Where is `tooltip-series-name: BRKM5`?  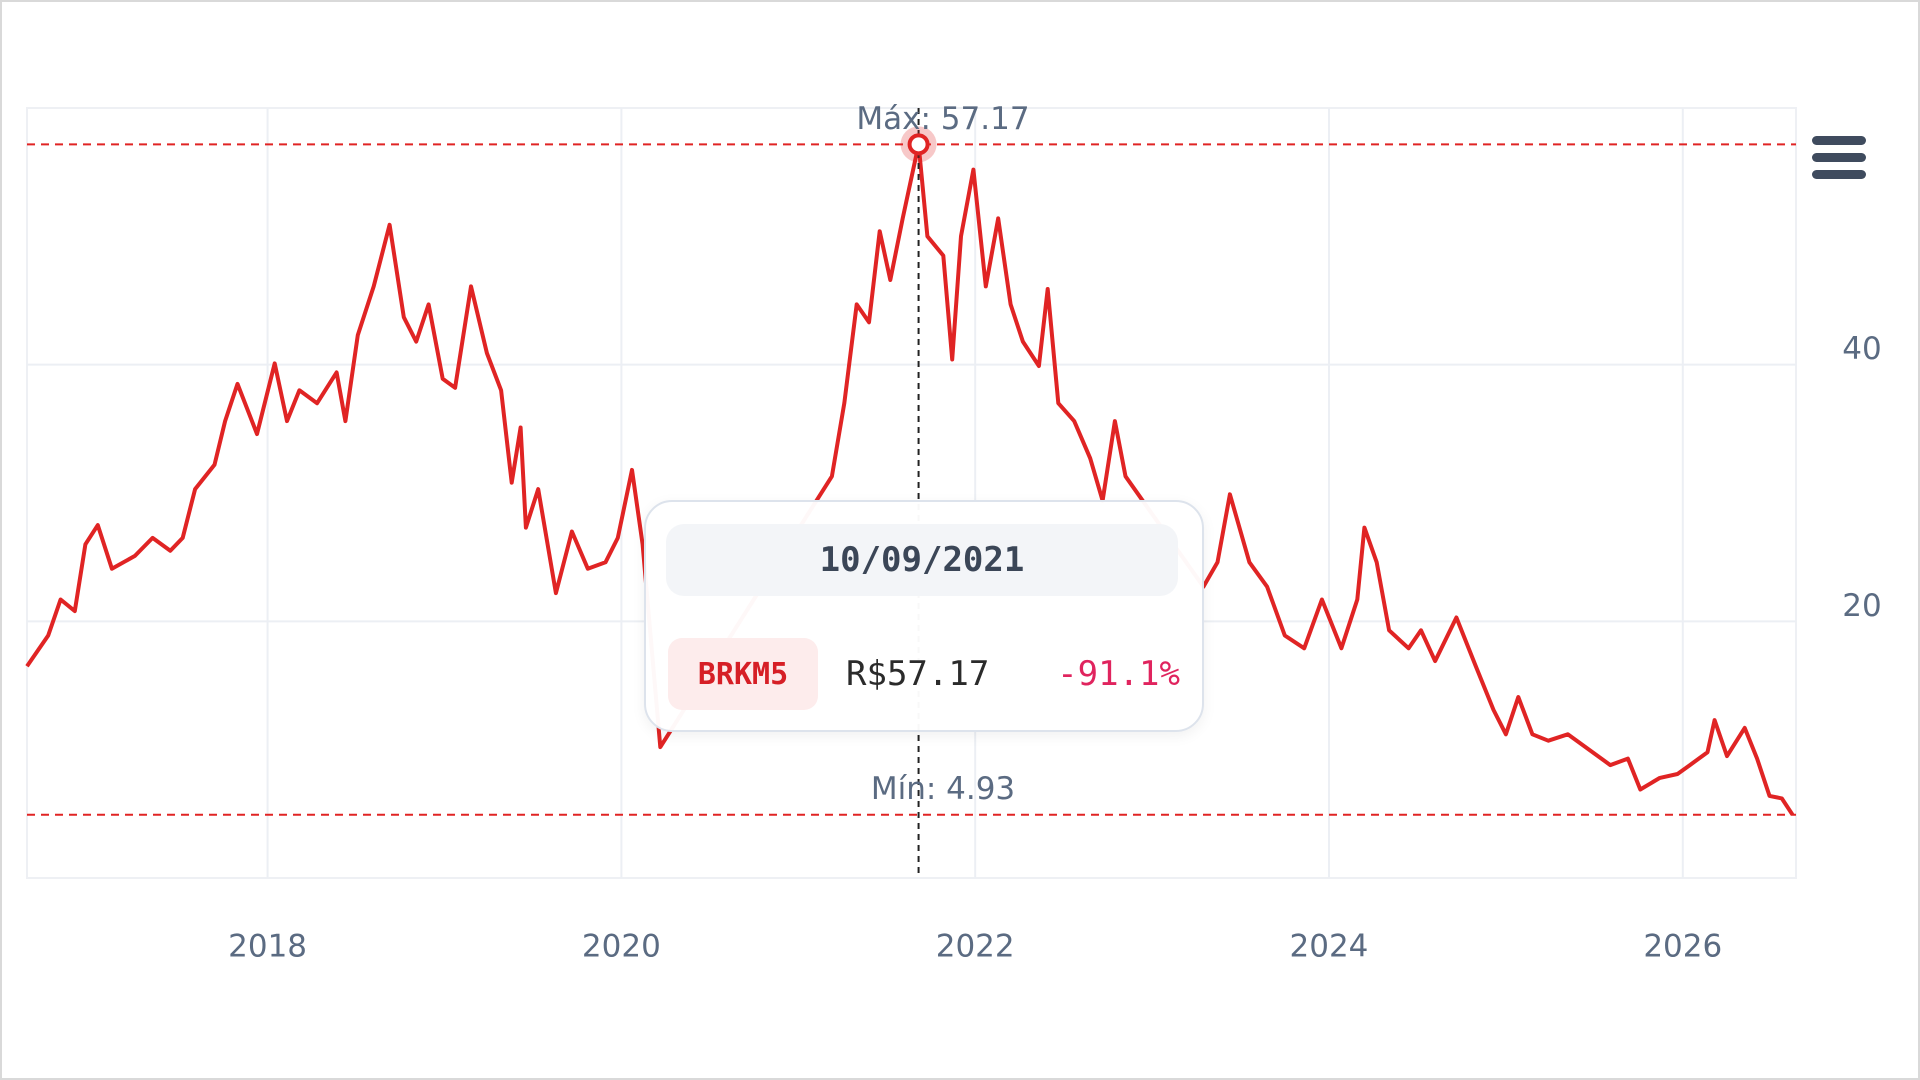
tooltip-series-name: BRKM5 is located at coordinates (743, 674).